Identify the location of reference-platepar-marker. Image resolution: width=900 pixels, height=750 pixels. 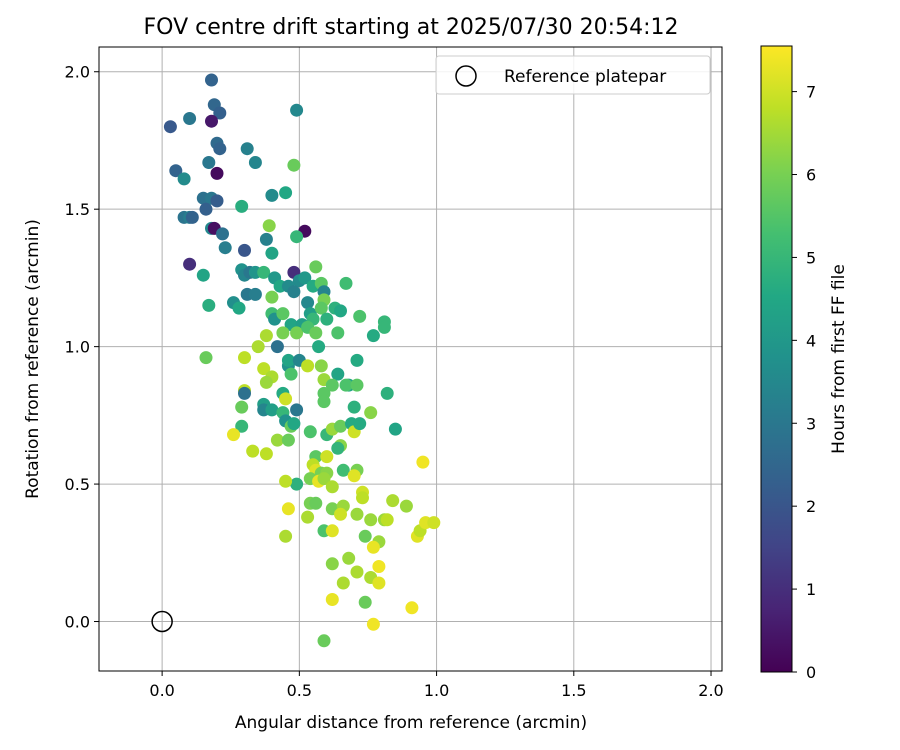
(162, 621).